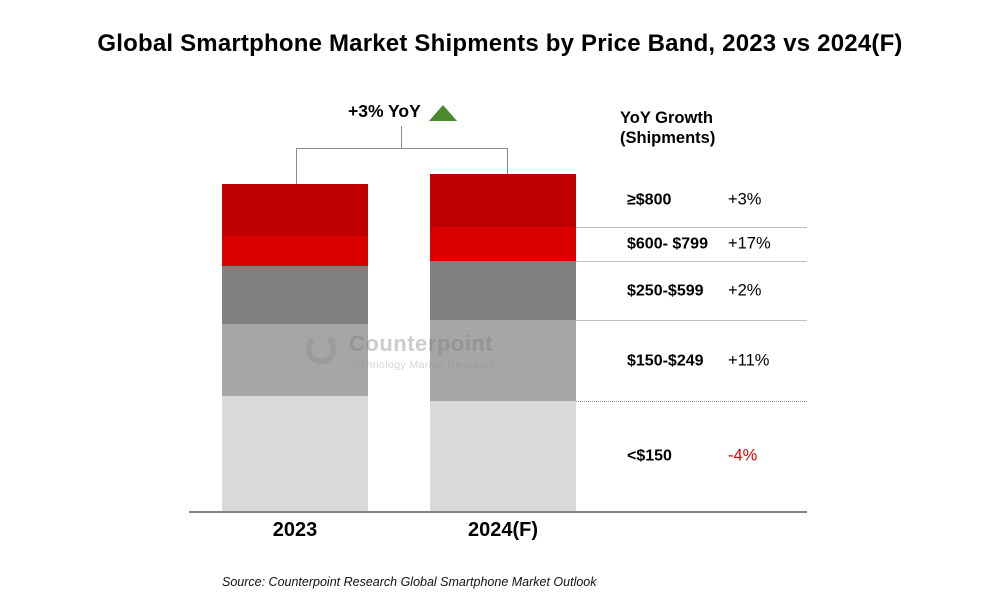 This screenshot has height=610, width=1000. Describe the element at coordinates (749, 360) in the screenshot. I see `yoy-value: +11%` at that location.